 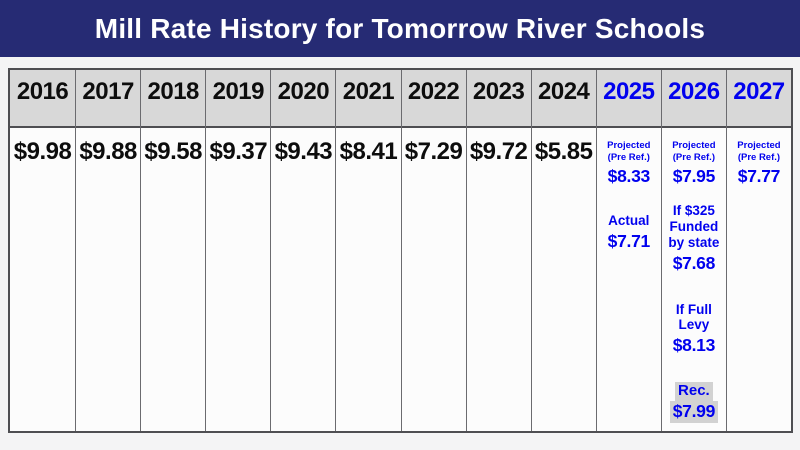 I want to click on projected-group: Projected (Pre Ref.) $7.95, so click(x=694, y=163).